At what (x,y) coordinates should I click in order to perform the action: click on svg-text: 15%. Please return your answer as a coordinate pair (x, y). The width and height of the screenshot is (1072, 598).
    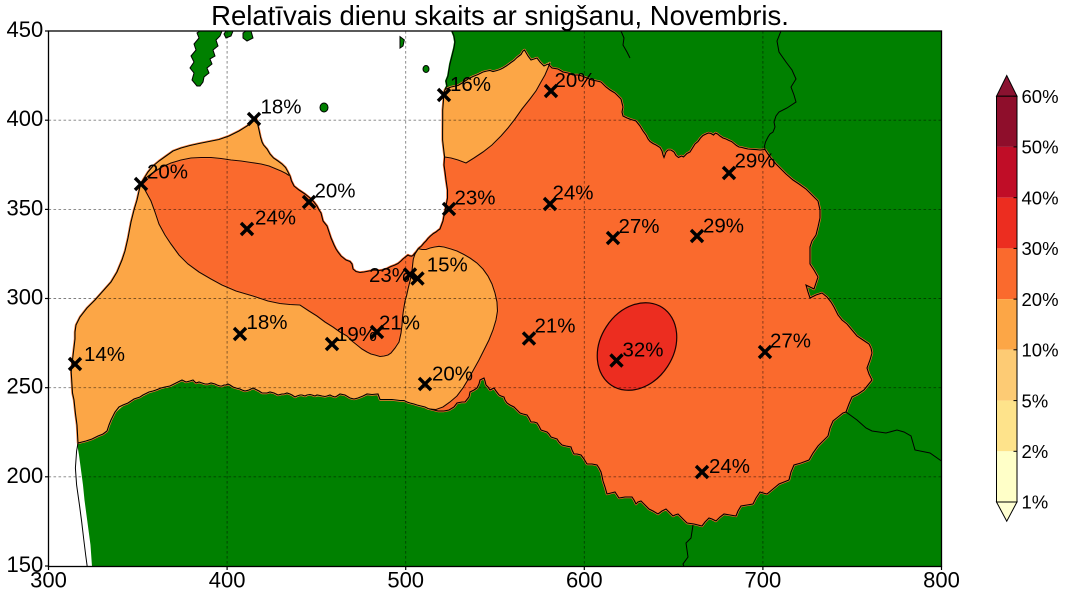
    Looking at the image, I should click on (447, 265).